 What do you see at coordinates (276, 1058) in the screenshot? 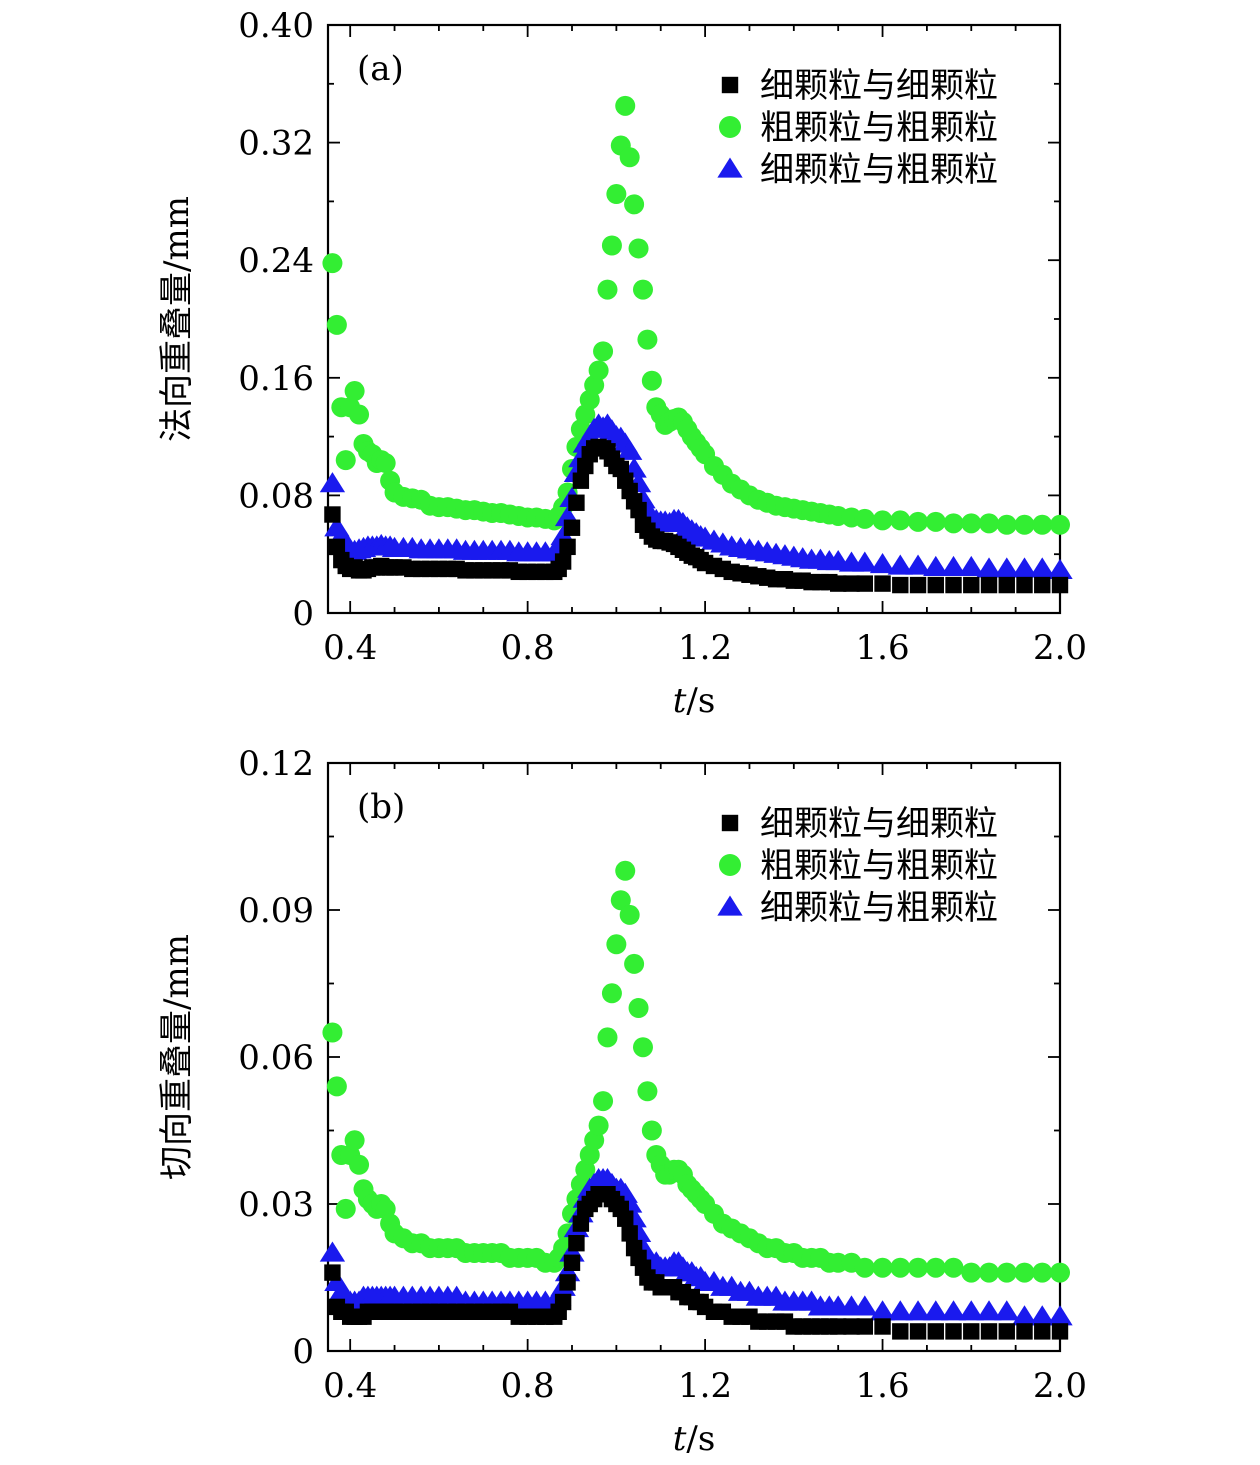
I see `y-tick-labels-b: 0 0.03 0.06 0.09 0.12` at bounding box center [276, 1058].